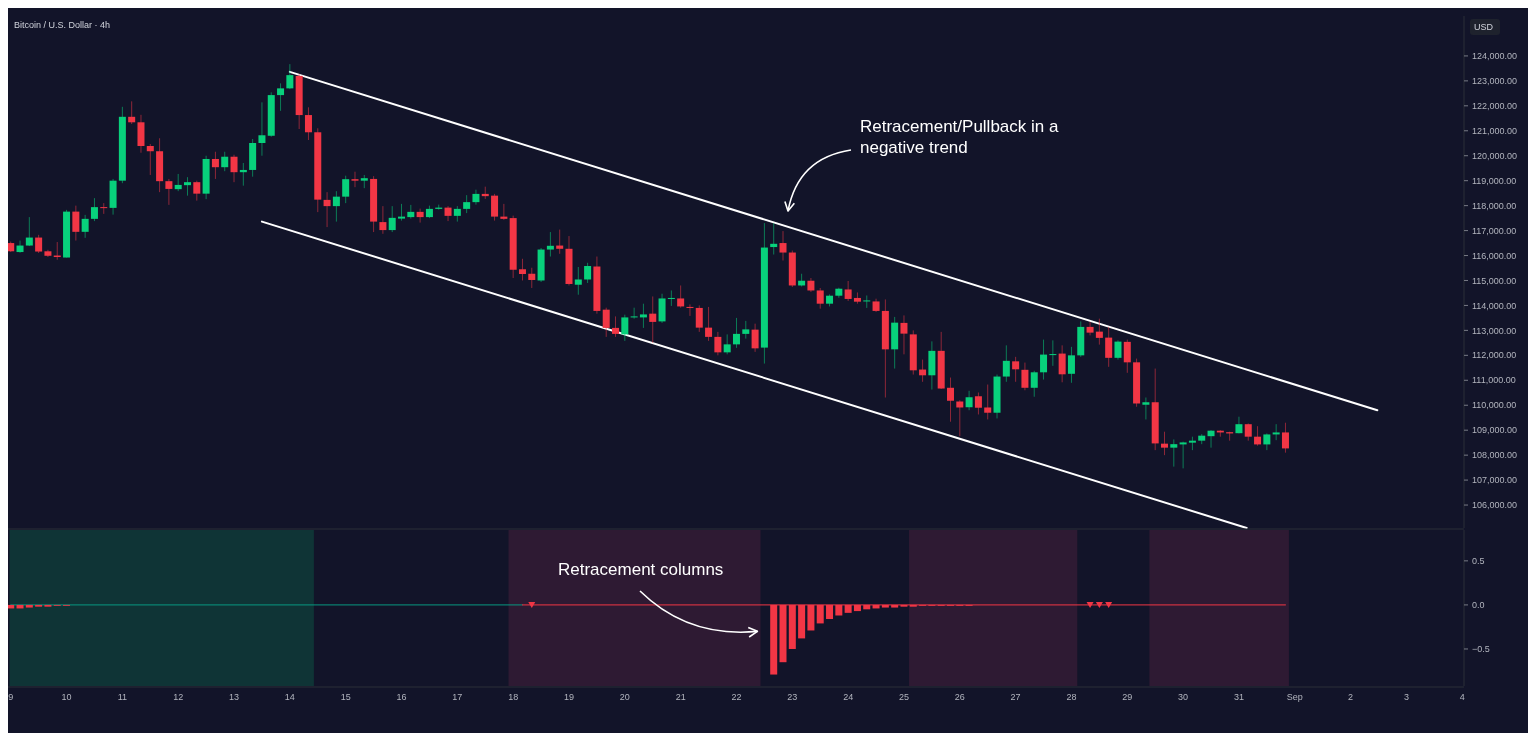 This screenshot has height=741, width=1536. Describe the element at coordinates (569, 697) in the screenshot. I see `x-tick-label: 19` at that location.